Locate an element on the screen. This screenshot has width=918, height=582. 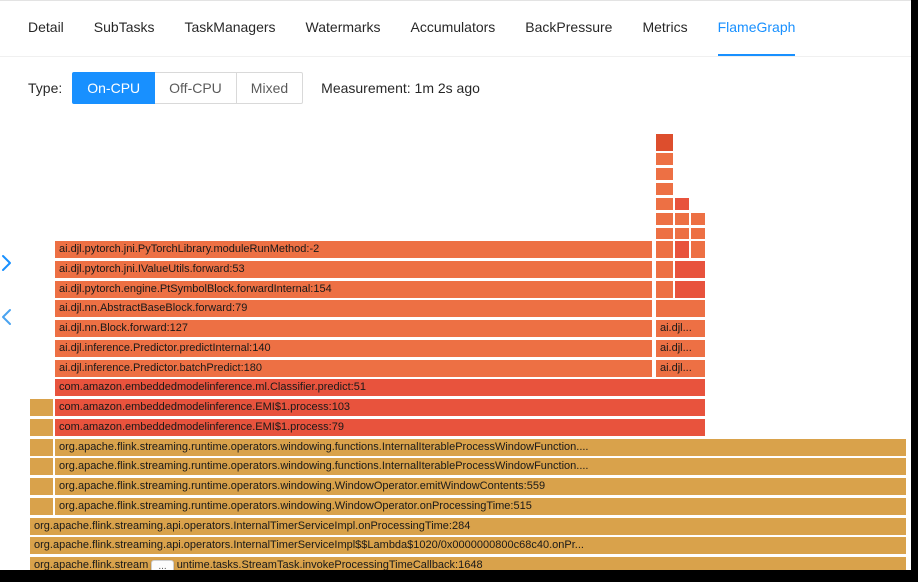
tab-taskmanagers: TaskManagers is located at coordinates (230, 27).